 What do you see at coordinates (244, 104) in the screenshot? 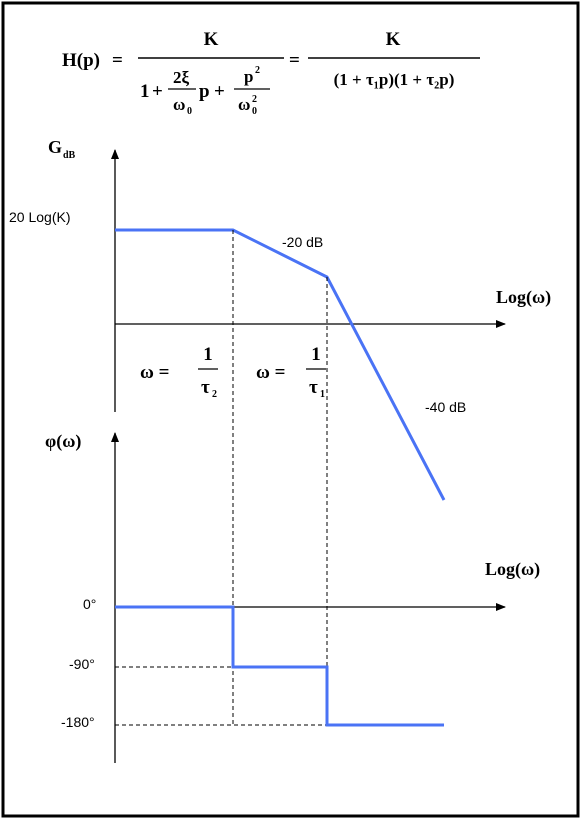
I see `formula-omega0-sq: ω` at bounding box center [244, 104].